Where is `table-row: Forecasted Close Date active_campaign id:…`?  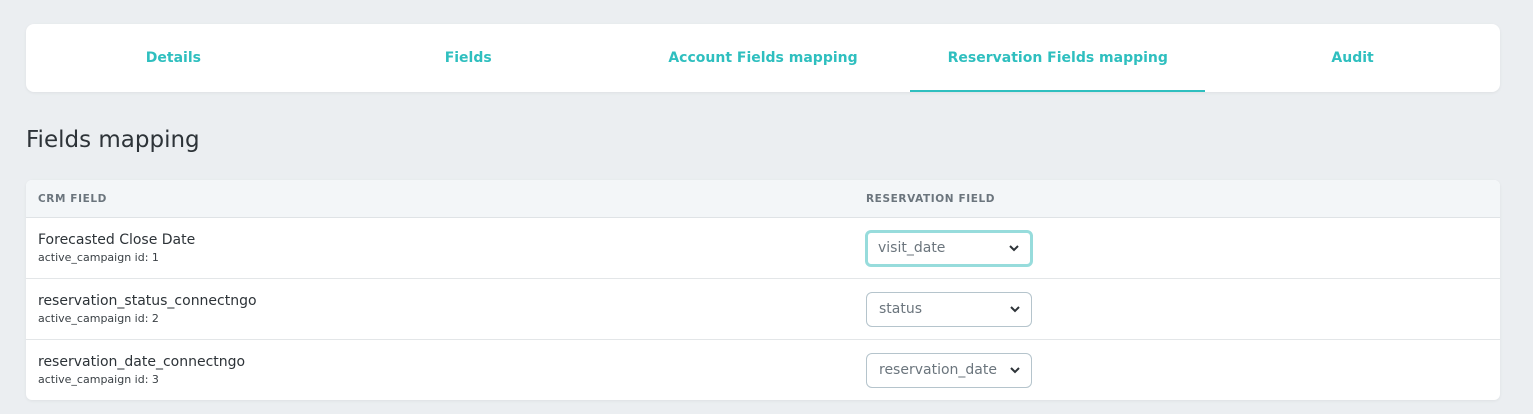
table-row: Forecasted Close Date active_campaign id:… is located at coordinates (763, 248).